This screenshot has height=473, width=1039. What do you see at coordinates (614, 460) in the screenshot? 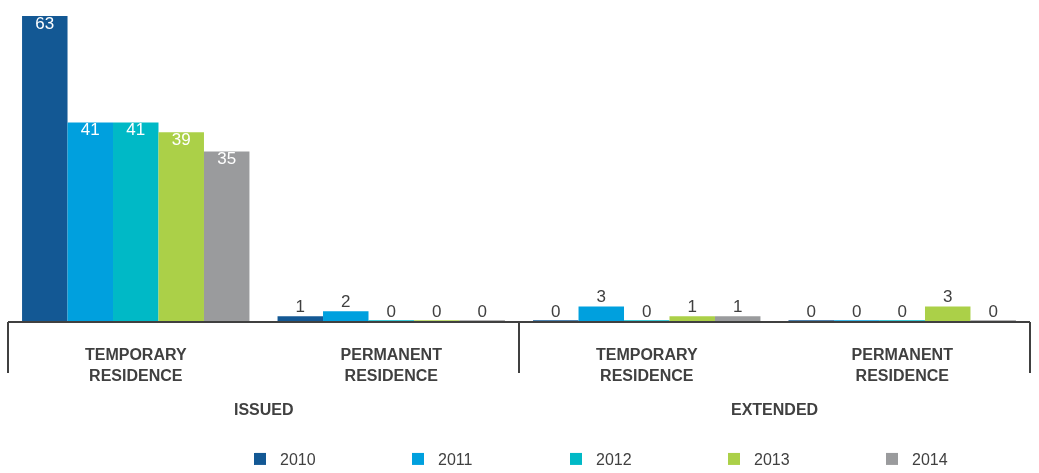
I see `legend-label: 2012` at bounding box center [614, 460].